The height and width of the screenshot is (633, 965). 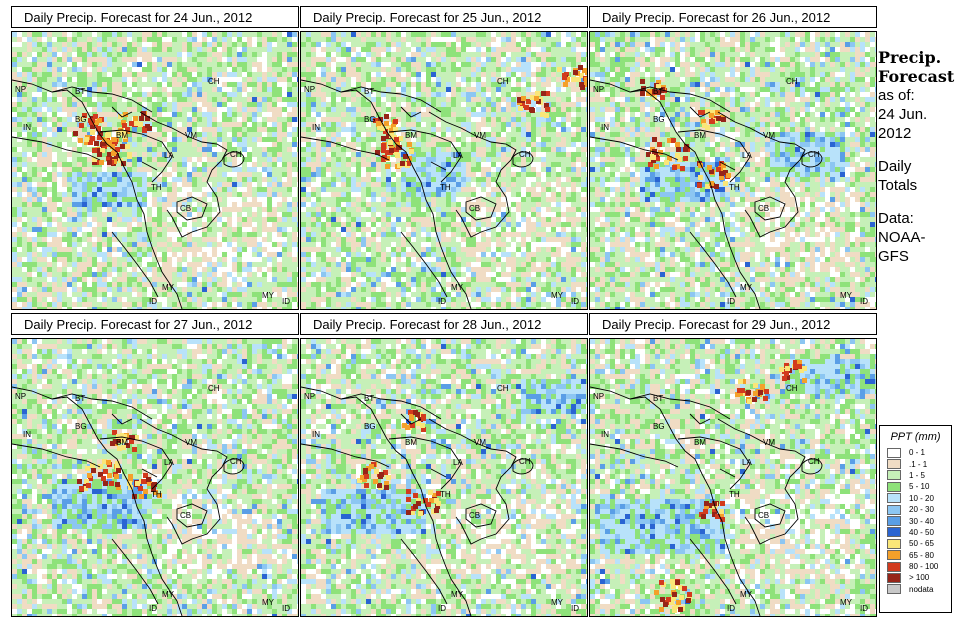 What do you see at coordinates (920, 95) in the screenshot?
I see `as-of-label: as of:` at bounding box center [920, 95].